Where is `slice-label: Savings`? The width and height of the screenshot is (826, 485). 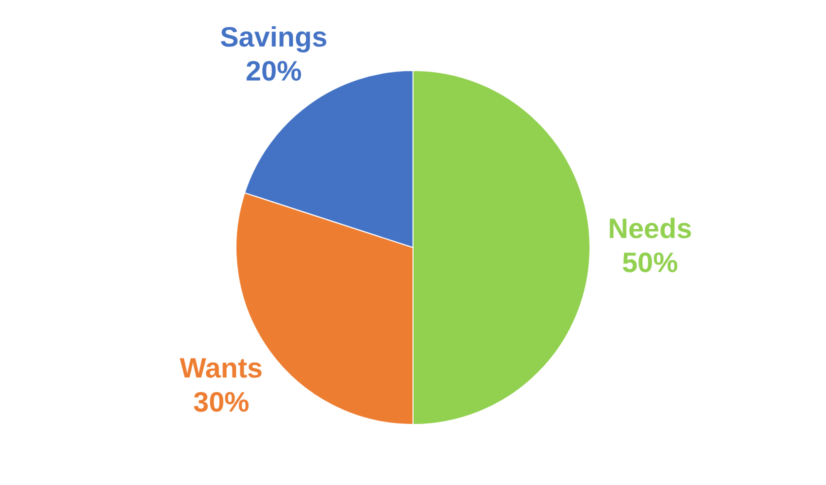
slice-label: Savings is located at coordinates (274, 36).